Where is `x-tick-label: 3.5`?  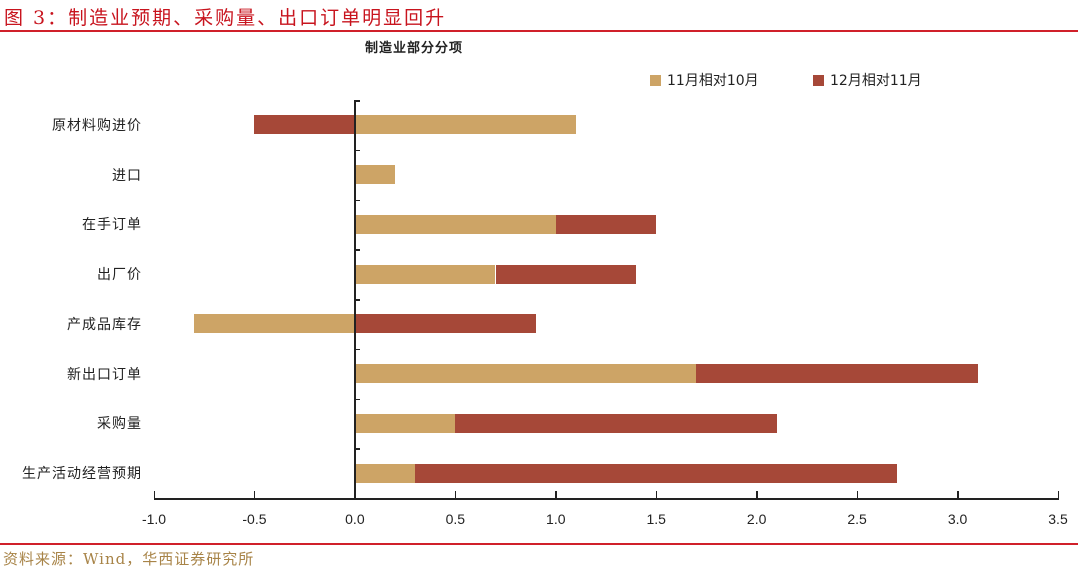 x-tick-label: 3.5 is located at coordinates (1058, 519).